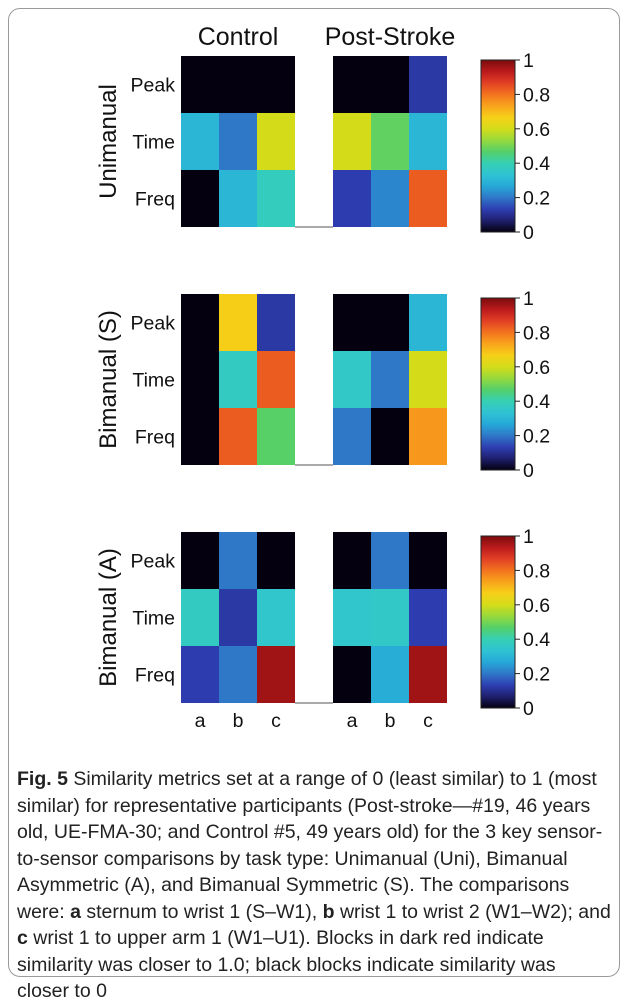 The height and width of the screenshot is (1005, 627). I want to click on panel-label: Unimanual, so click(108, 141).